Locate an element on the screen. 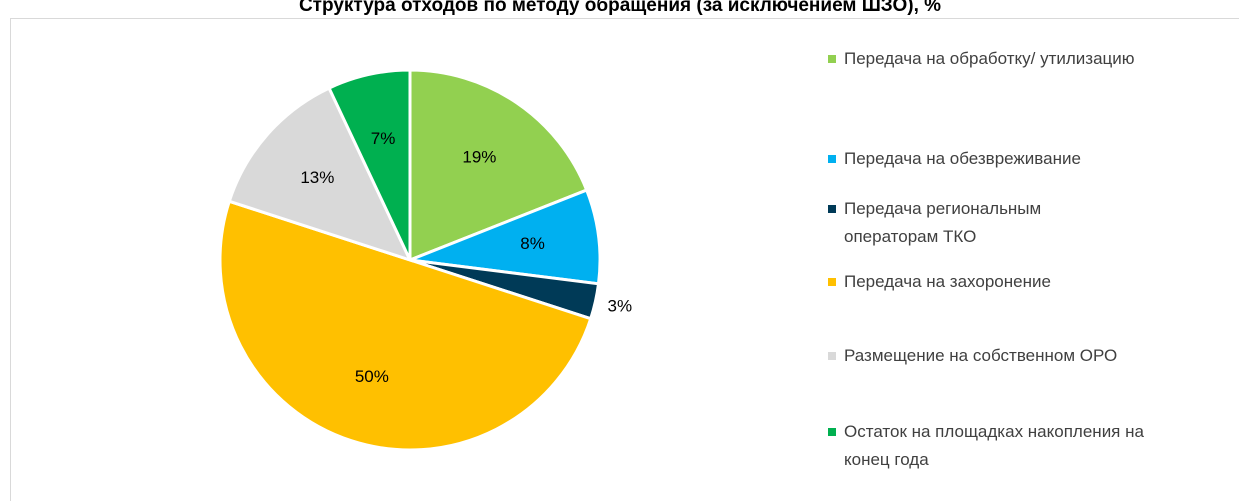 This screenshot has height=501, width=1239. legend-item: Передача на захоронение is located at coordinates (1028, 282).